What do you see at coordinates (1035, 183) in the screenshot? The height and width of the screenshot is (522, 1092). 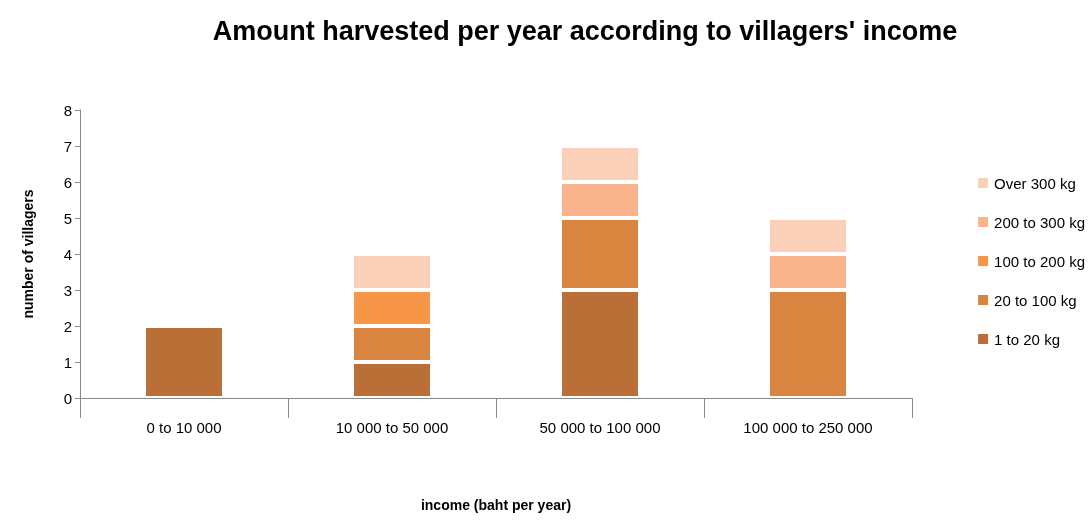 I see `legend-label: Over 300 kg` at bounding box center [1035, 183].